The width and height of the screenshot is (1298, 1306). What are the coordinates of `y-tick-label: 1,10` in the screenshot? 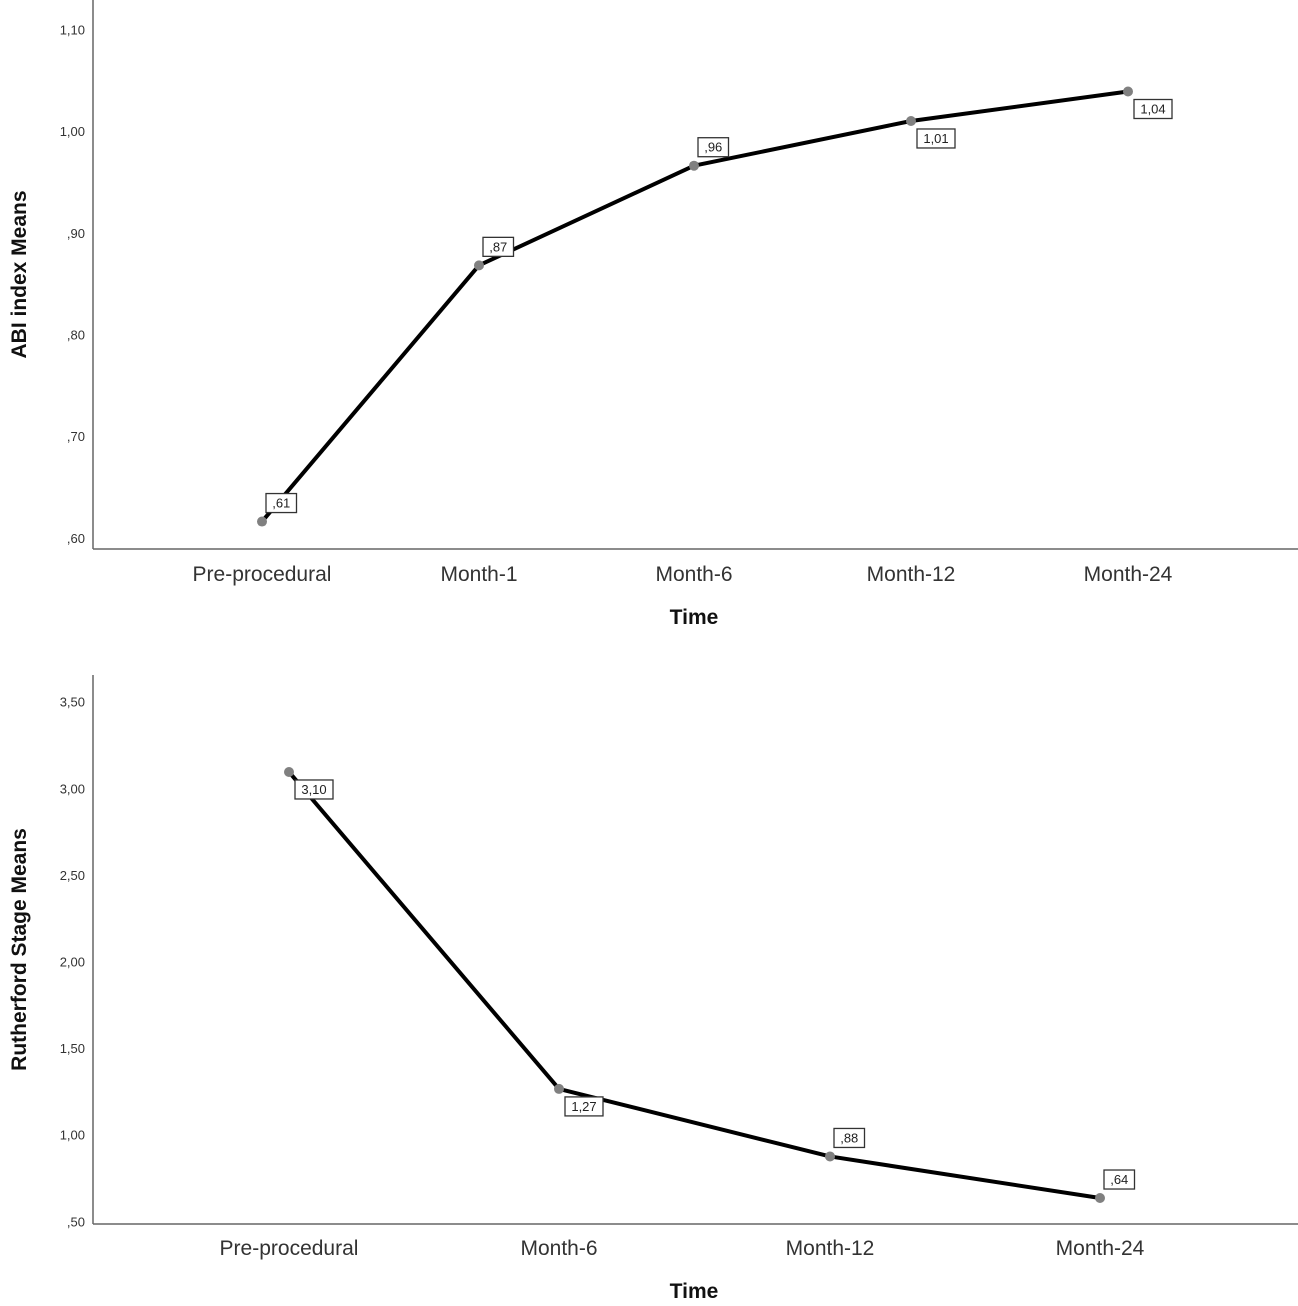 It's located at (72, 30).